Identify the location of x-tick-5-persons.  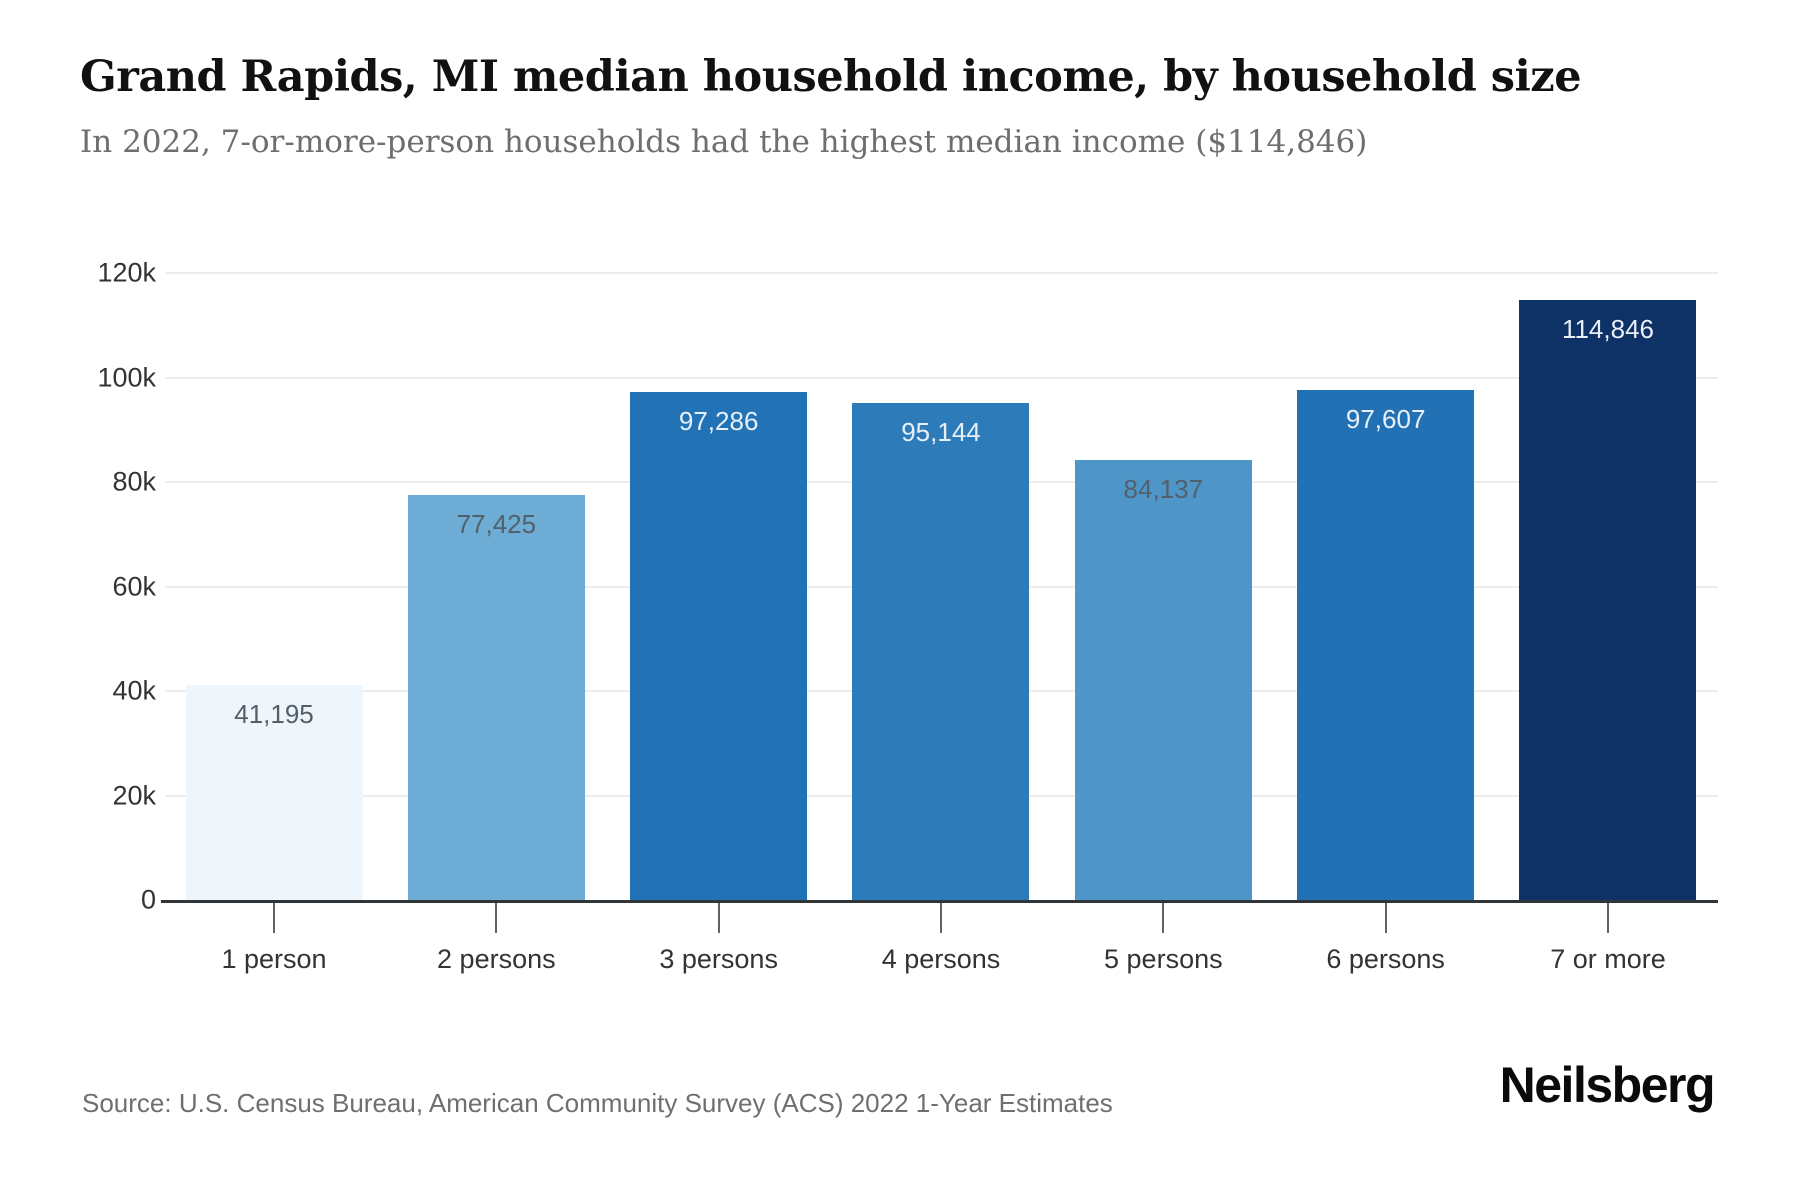
(1163, 918).